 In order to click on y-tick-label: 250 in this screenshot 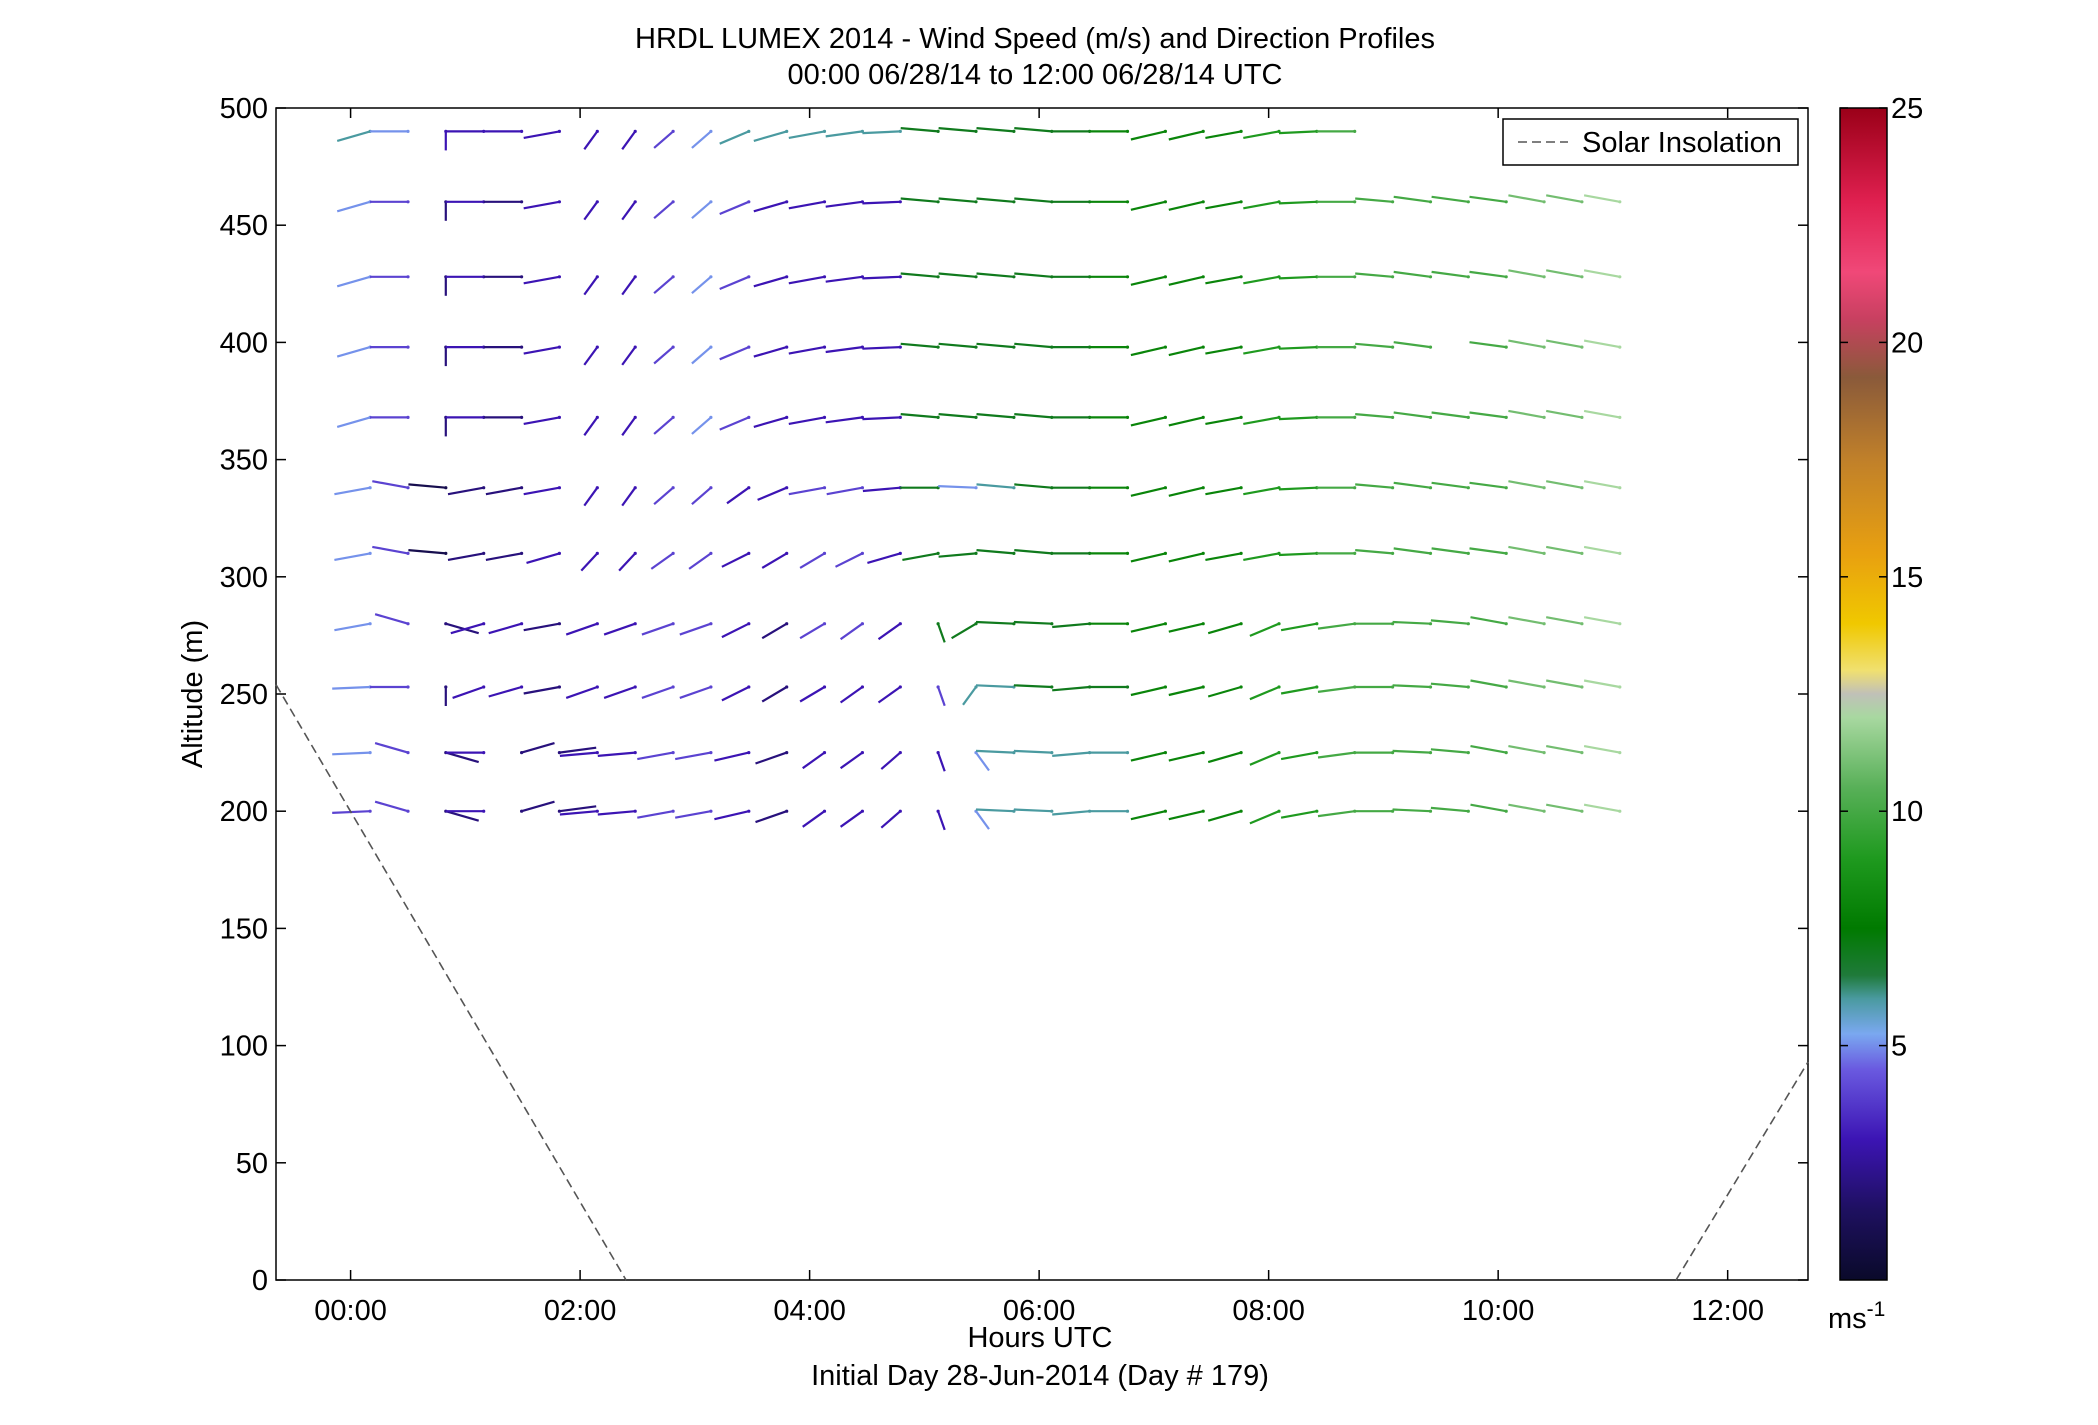, I will do `click(244, 695)`.